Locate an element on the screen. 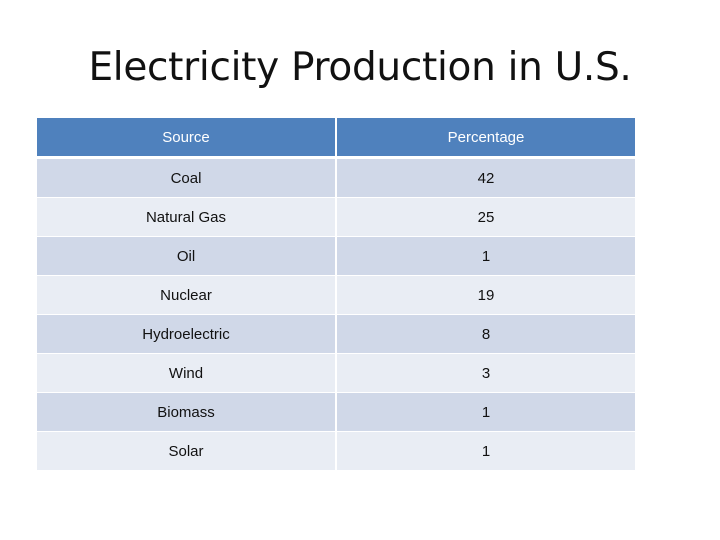 The height and width of the screenshot is (540, 720). cell-source: Biomass is located at coordinates (187, 412).